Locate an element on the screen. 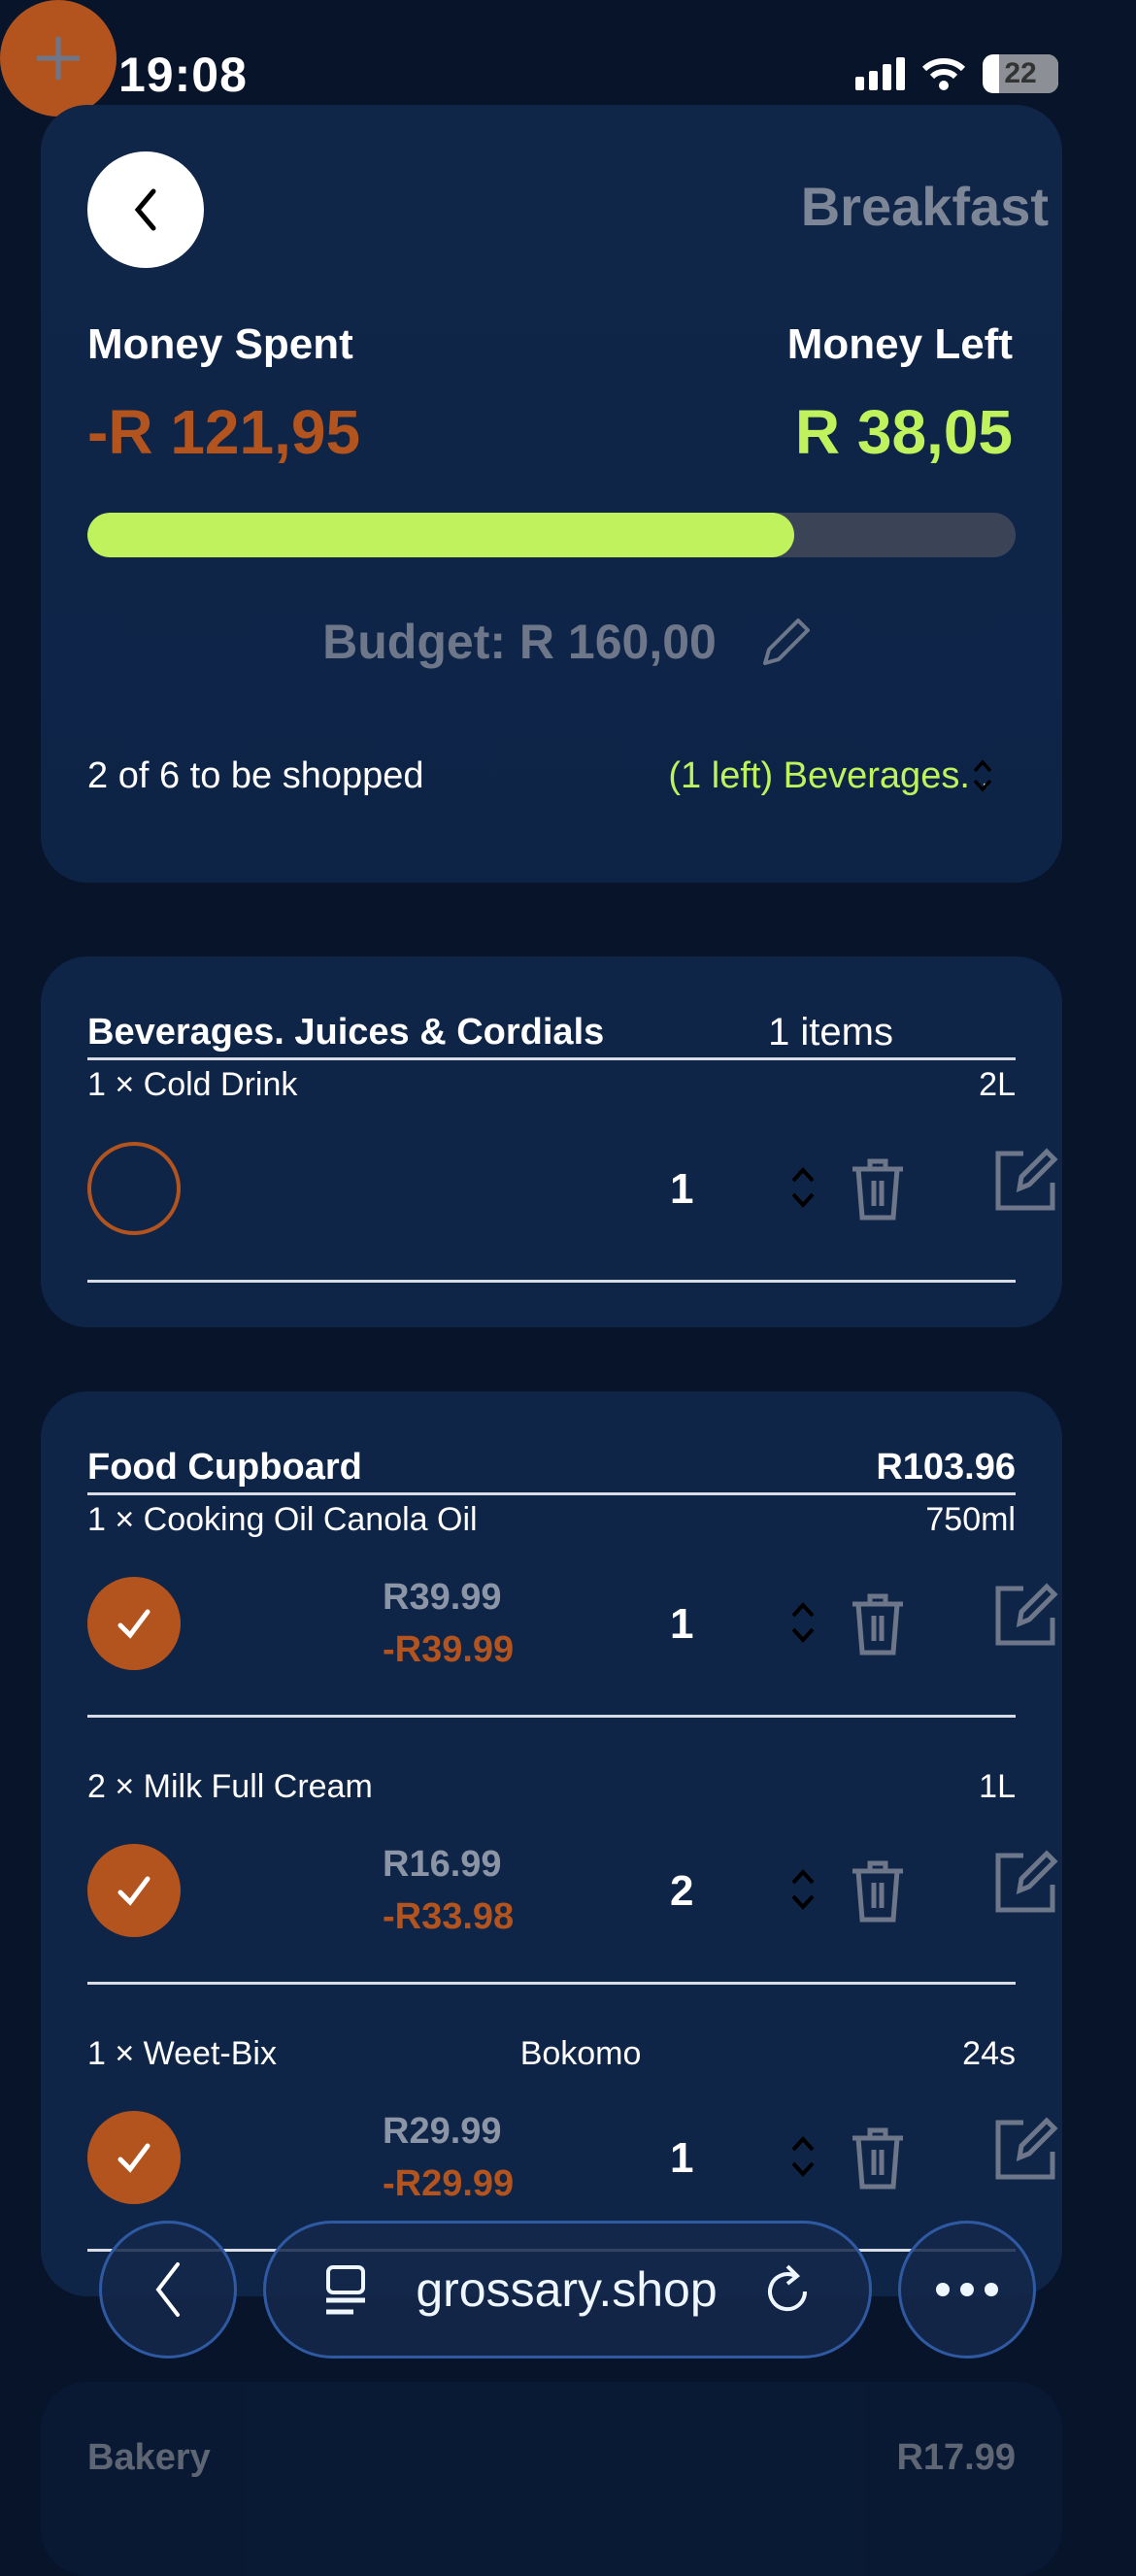  budget-row: Budget: R 160,00 is located at coordinates (568, 642).